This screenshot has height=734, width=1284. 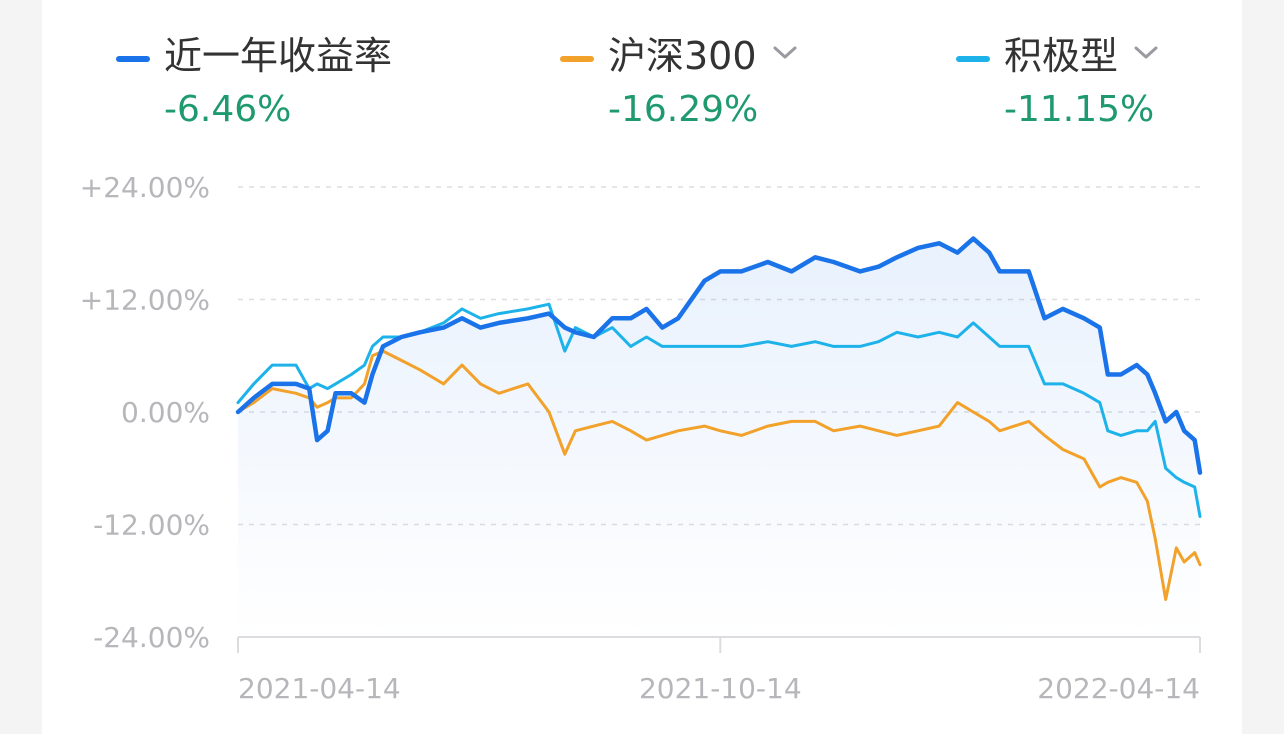 I want to click on legend-value: -11.15%, so click(x=1079, y=109).